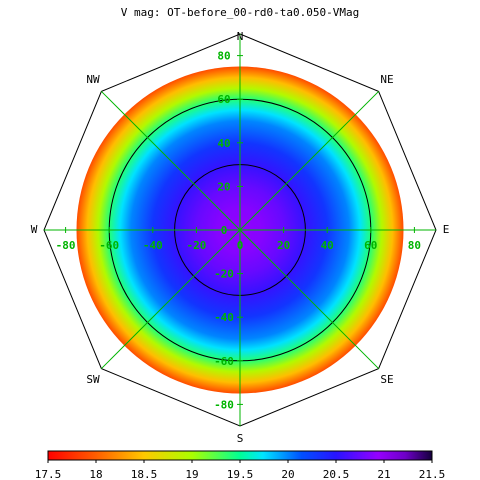 The image size is (480, 480). I want to click on y-tick-label: 20, so click(223, 186).